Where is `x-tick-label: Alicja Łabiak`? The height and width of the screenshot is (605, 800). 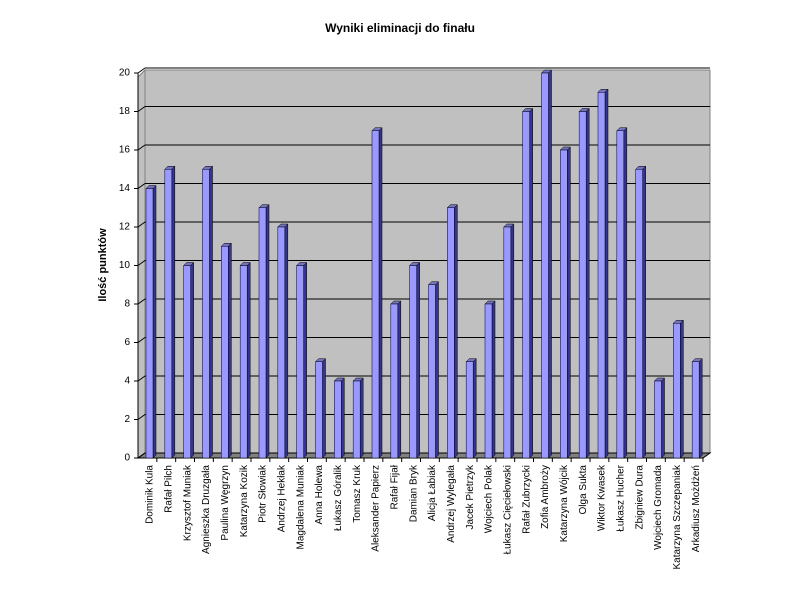 x-tick-label: Alicja Łabiak is located at coordinates (432, 492).